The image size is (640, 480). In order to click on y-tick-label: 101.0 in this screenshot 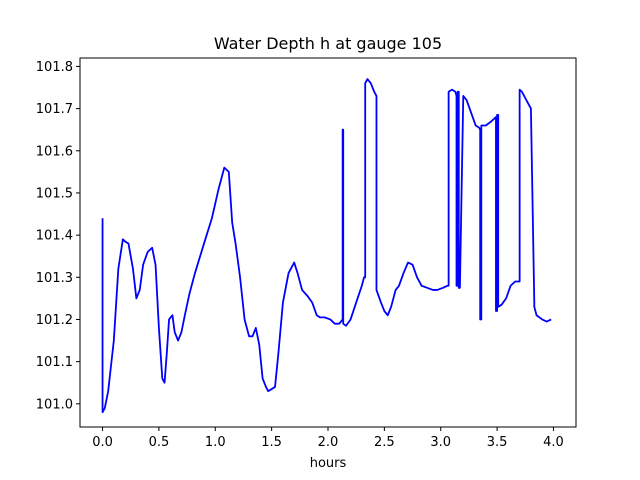, I will do `click(54, 404)`.